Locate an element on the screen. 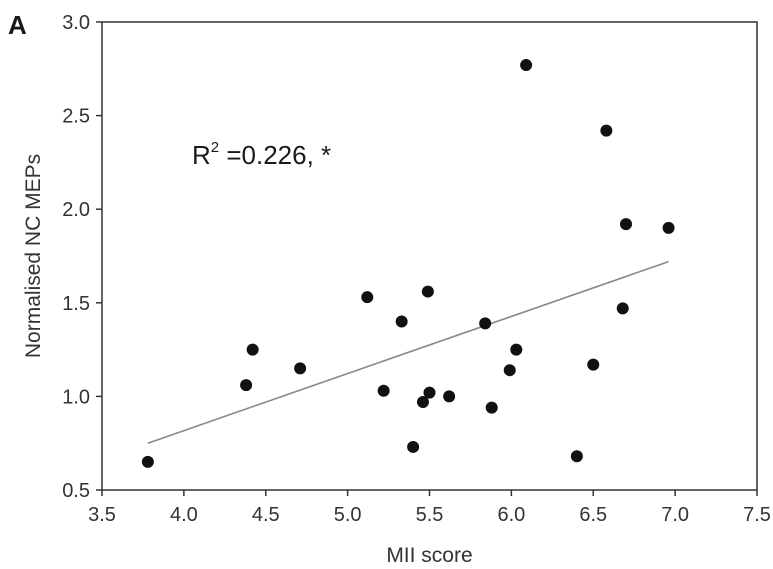  y-tick-label: 2.0 is located at coordinates (76, 210).